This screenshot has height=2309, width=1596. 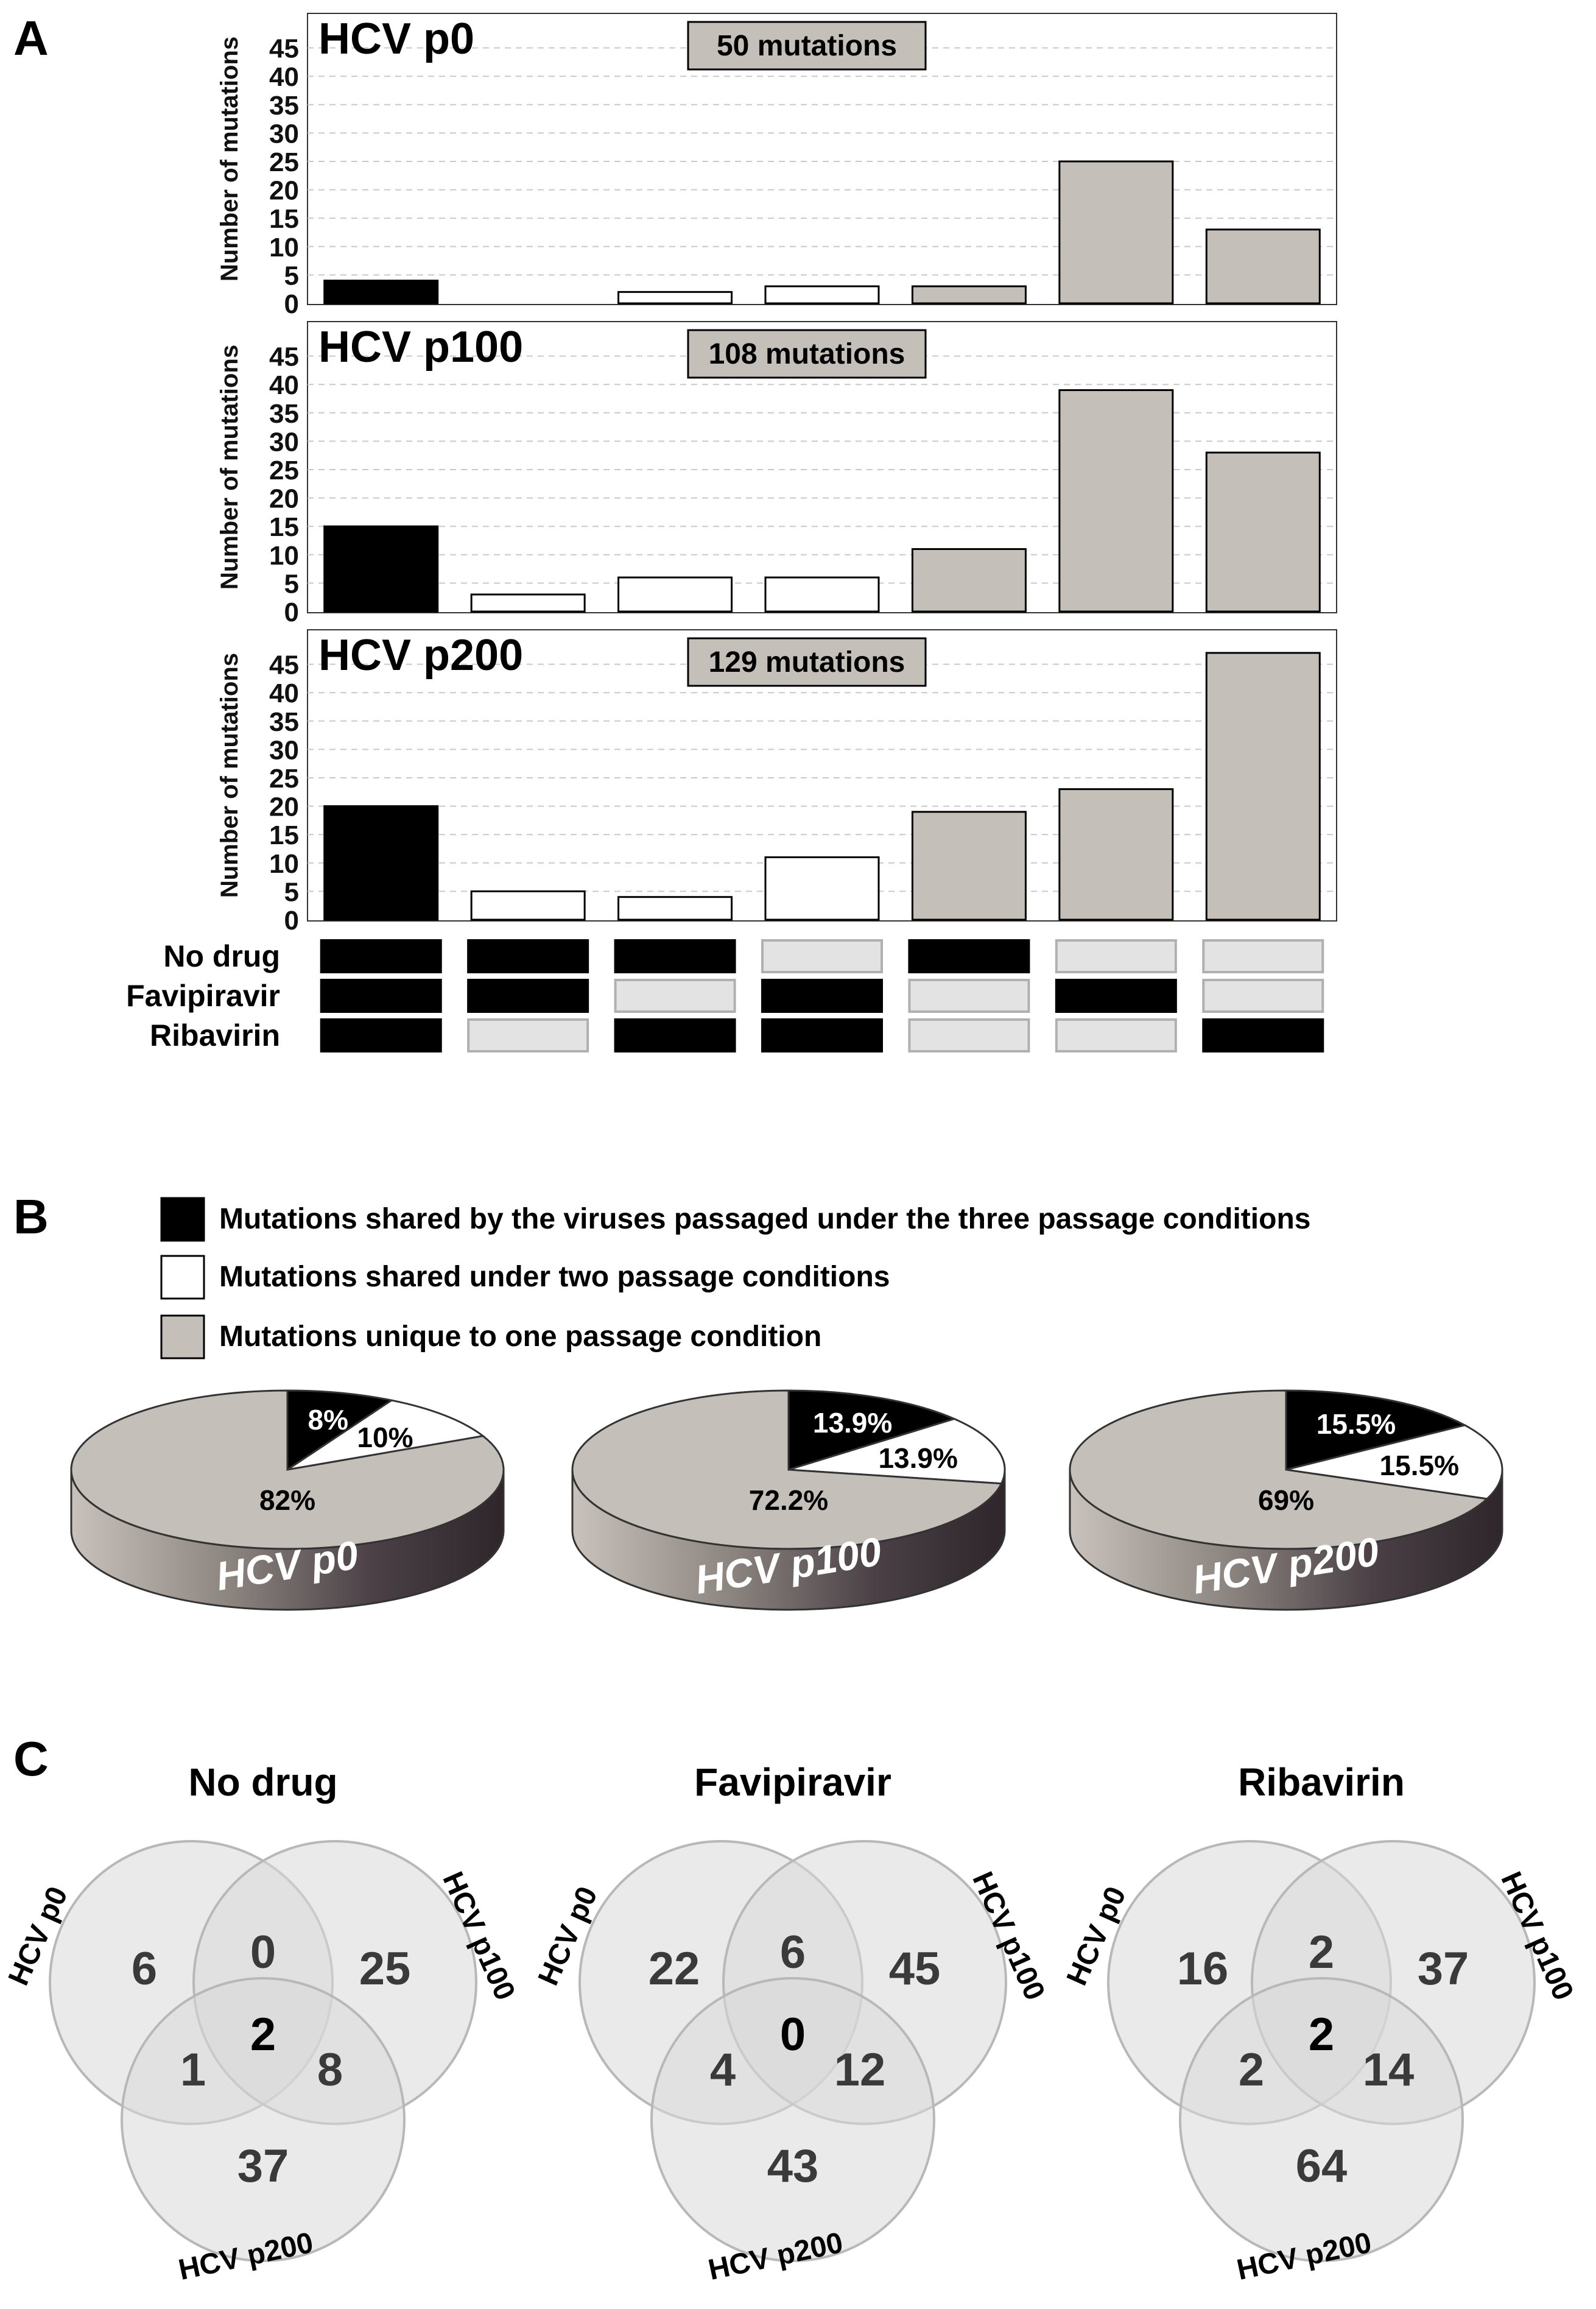 I want to click on legend-swatch, so click(x=182, y=1336).